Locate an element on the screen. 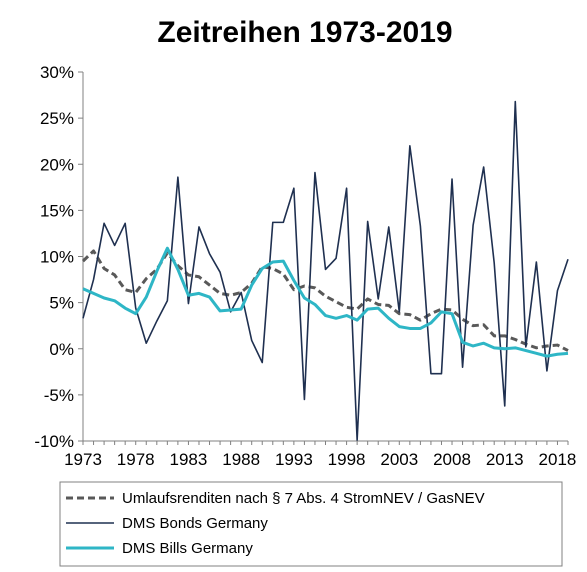 The height and width of the screenshot is (572, 587). chart-title: Zeitreihen 1973-2019 is located at coordinates (304, 32).